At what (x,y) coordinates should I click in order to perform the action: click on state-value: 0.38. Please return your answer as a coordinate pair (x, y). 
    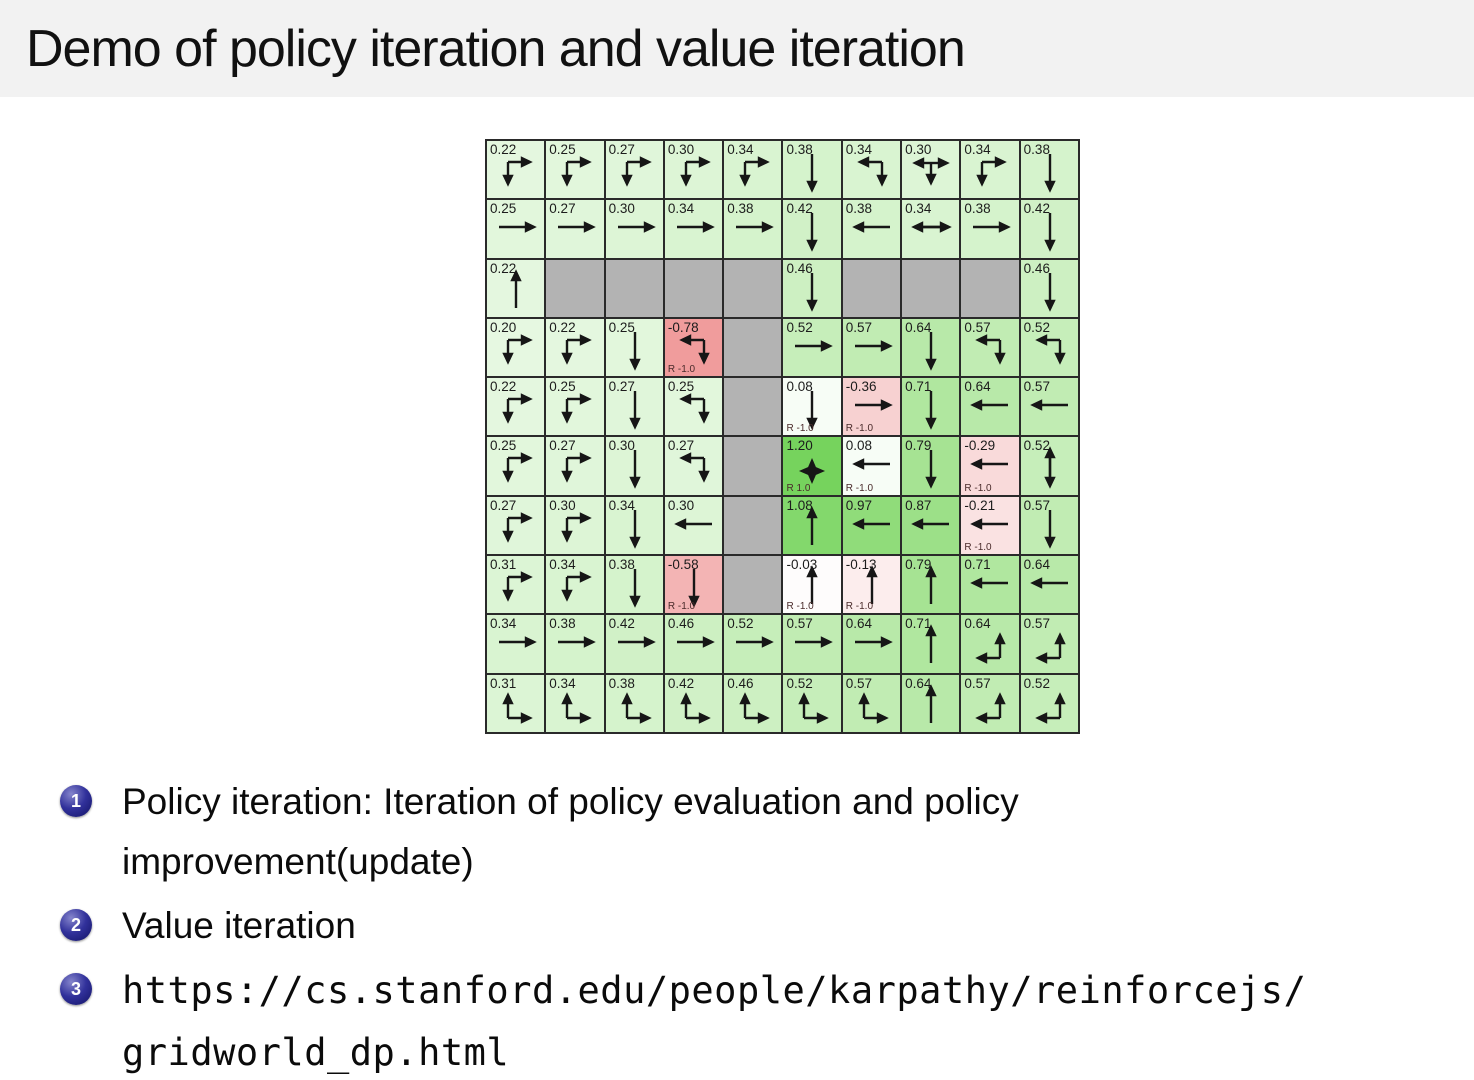
    Looking at the image, I should click on (621, 565).